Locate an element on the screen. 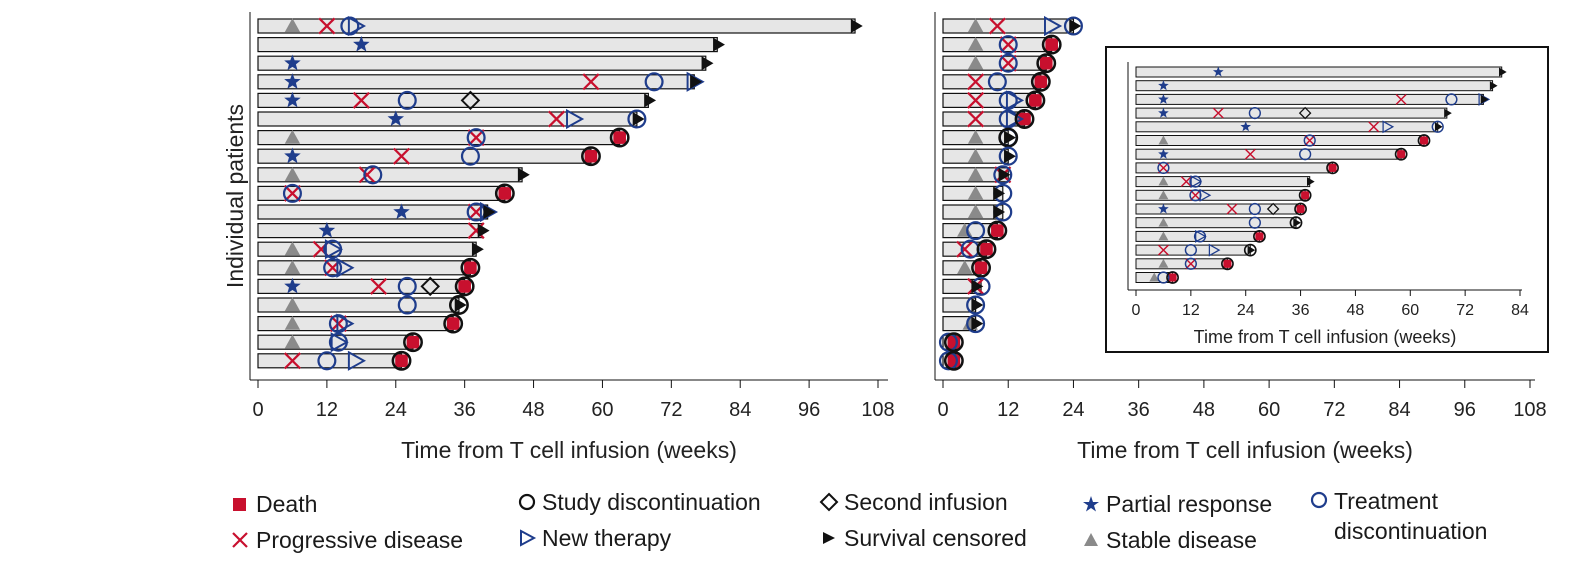 This screenshot has width=1596, height=578. x-tick-label: 96 is located at coordinates (809, 410).